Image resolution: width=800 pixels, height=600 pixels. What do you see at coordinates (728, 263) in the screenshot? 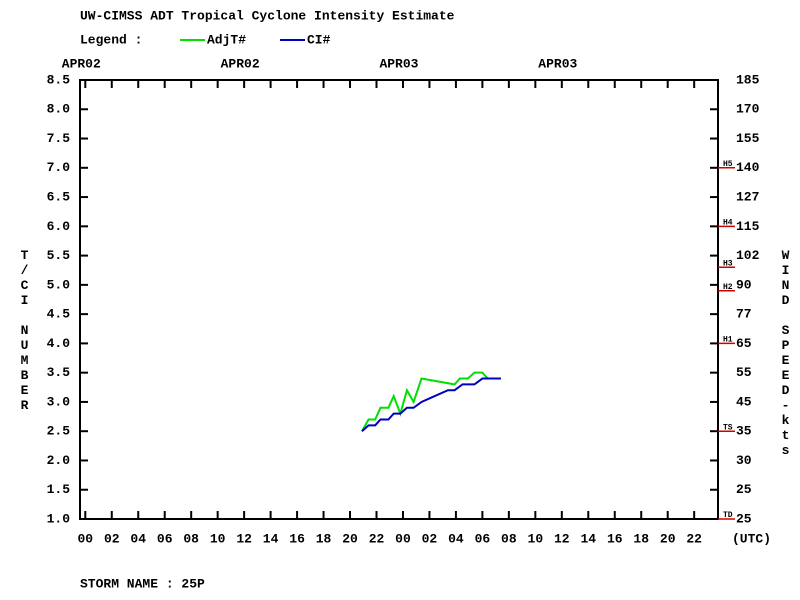
I see `category-label: H3` at bounding box center [728, 263].